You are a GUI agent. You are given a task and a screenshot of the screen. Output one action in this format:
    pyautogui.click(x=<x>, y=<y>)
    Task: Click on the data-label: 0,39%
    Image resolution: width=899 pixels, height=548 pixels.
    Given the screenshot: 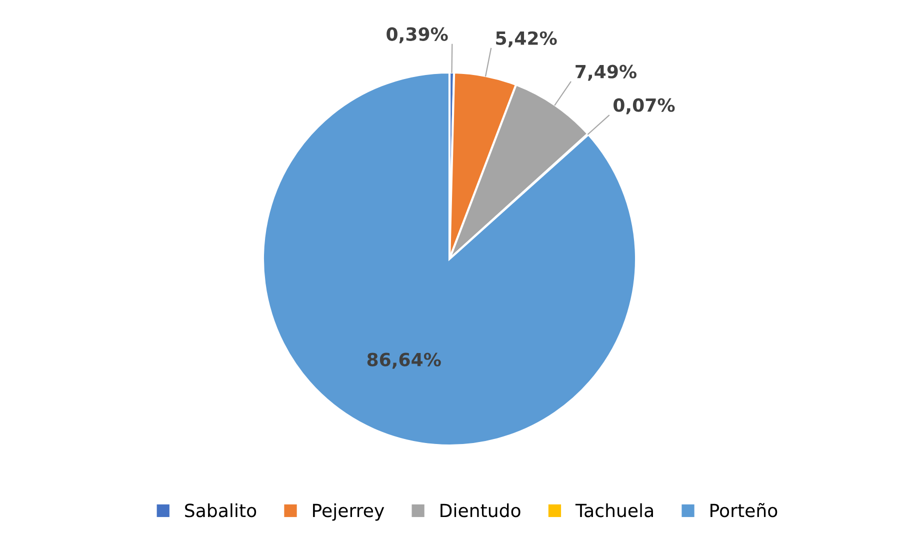 What is the action you would take?
    pyautogui.click(x=417, y=35)
    